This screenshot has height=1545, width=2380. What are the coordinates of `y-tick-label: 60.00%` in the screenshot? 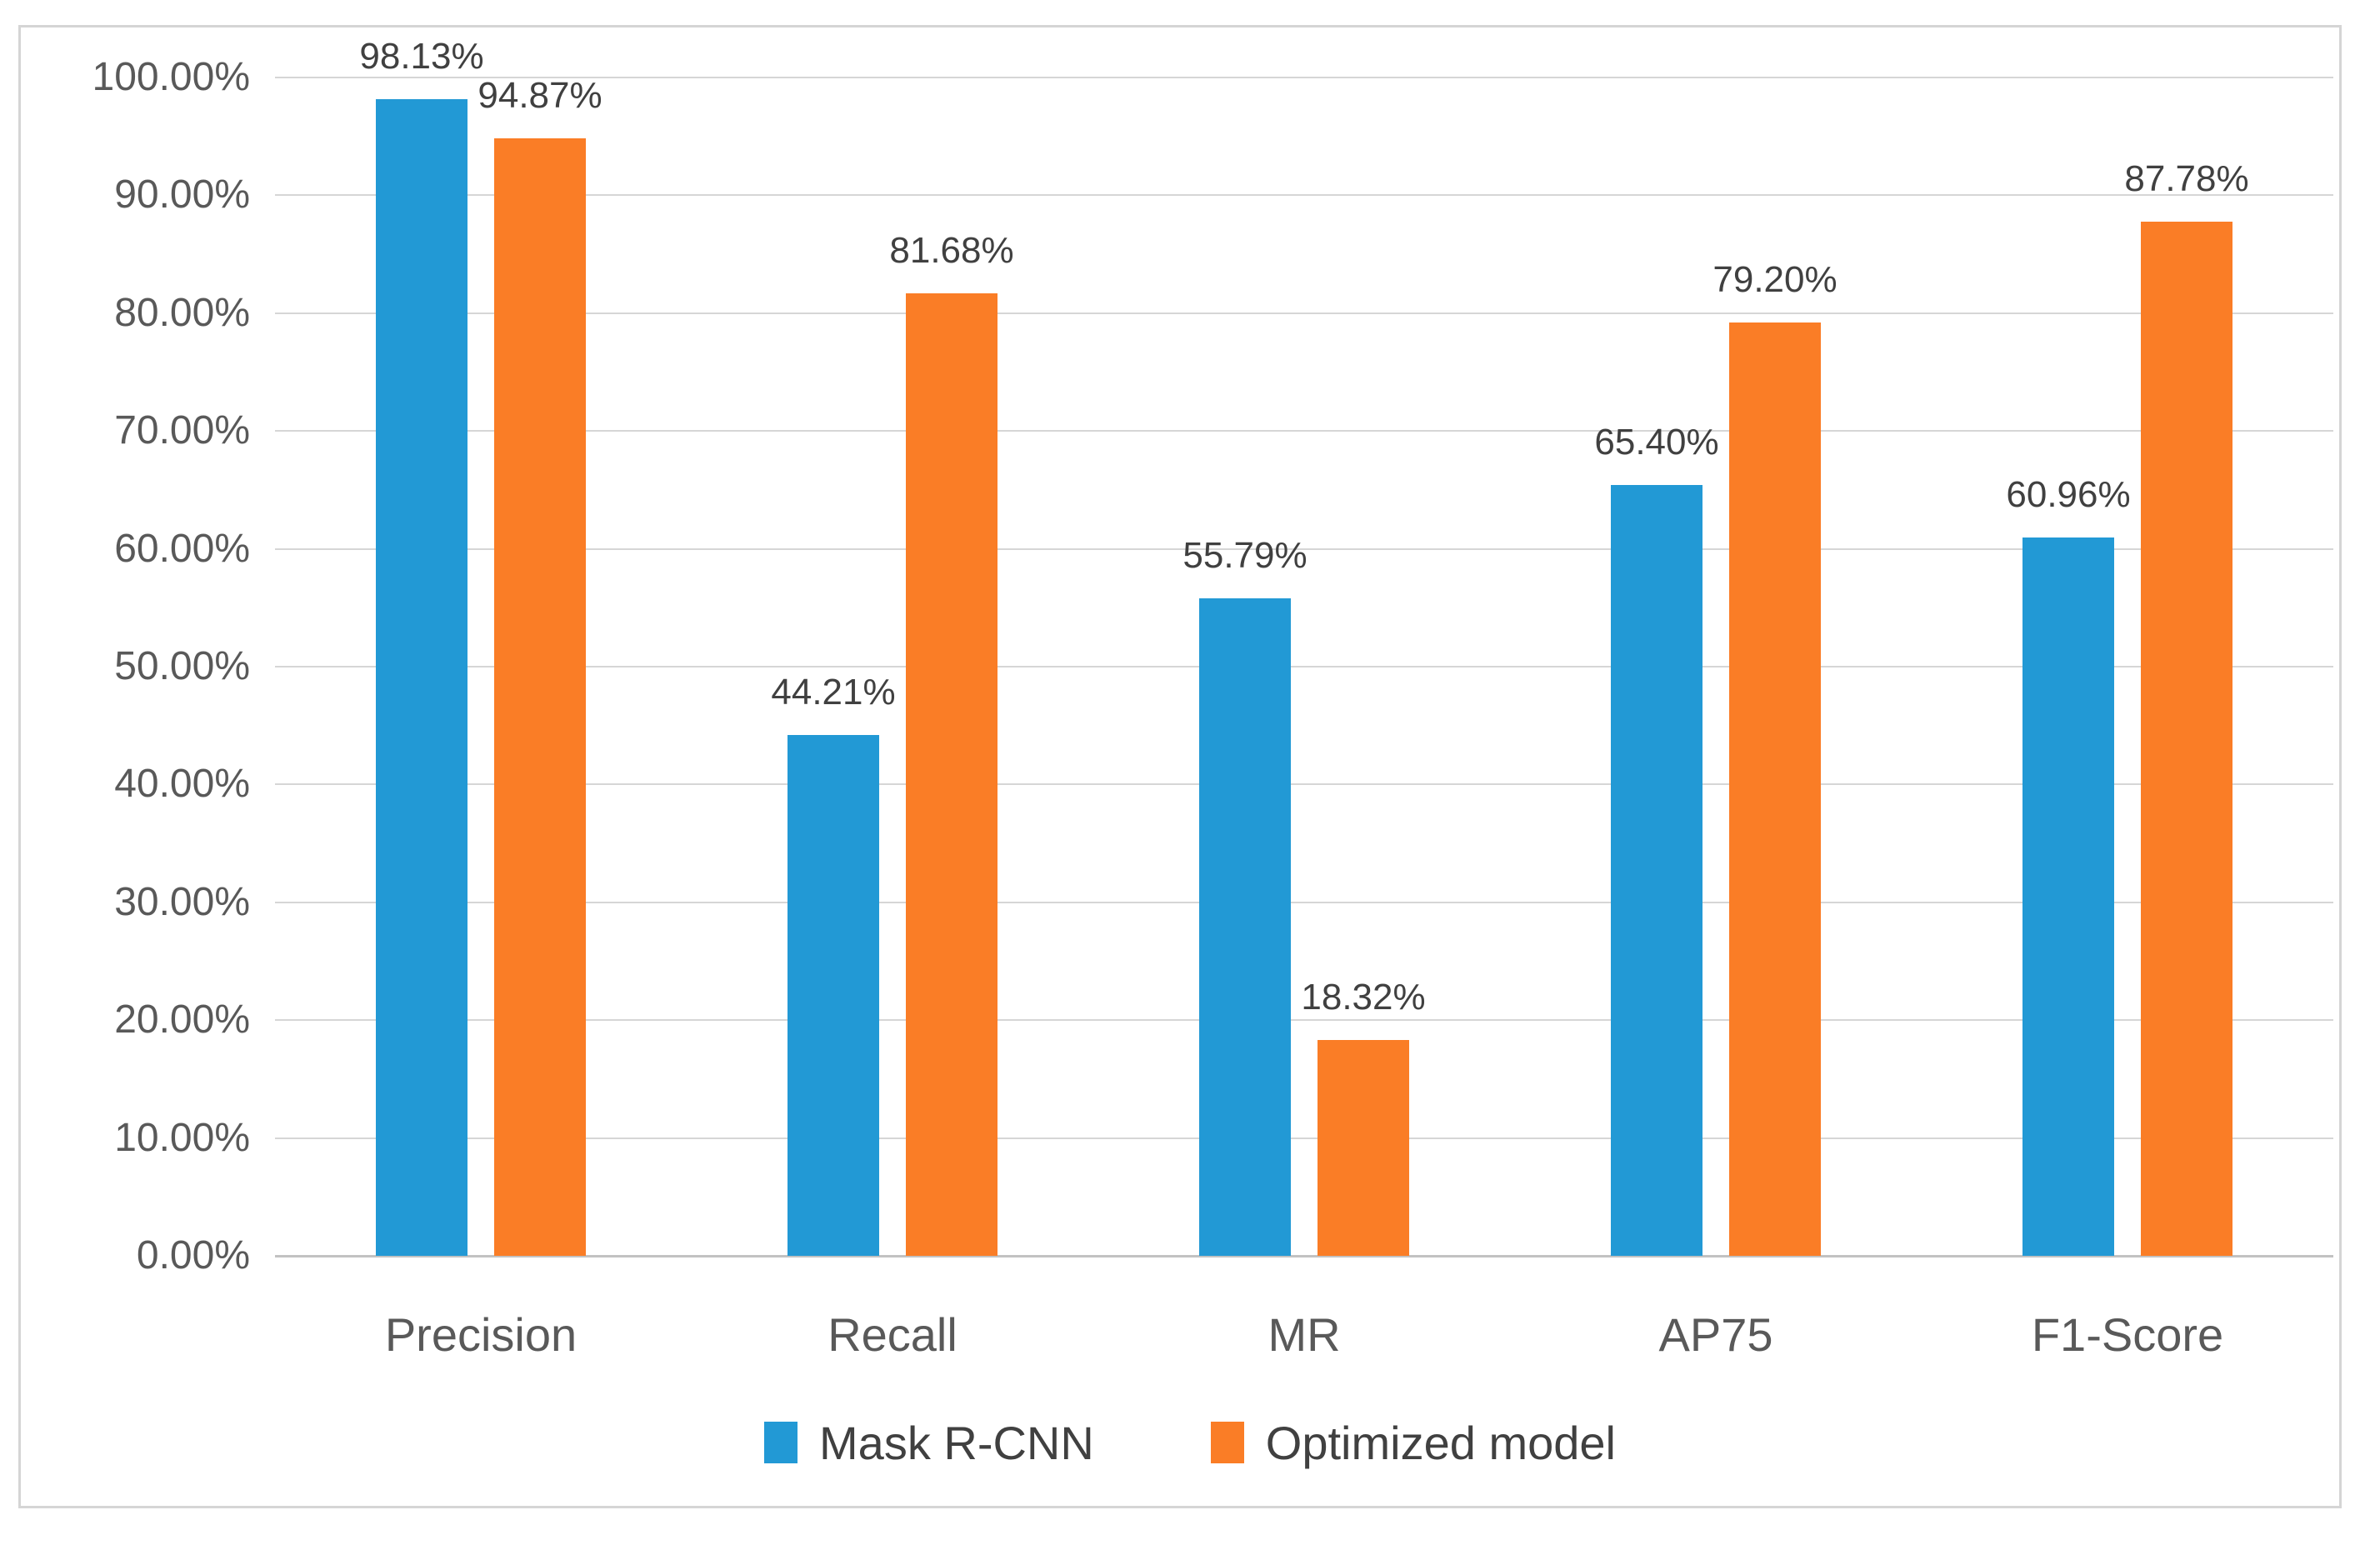 It's located at (182, 548).